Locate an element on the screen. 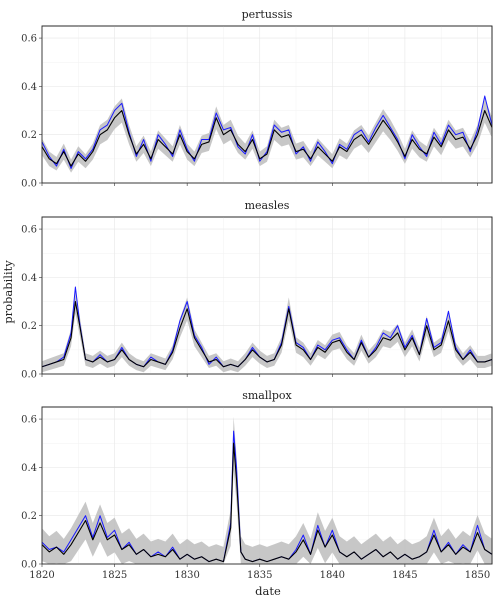 The height and width of the screenshot is (600, 500). x-tick-label: 1820 is located at coordinates (41, 575).